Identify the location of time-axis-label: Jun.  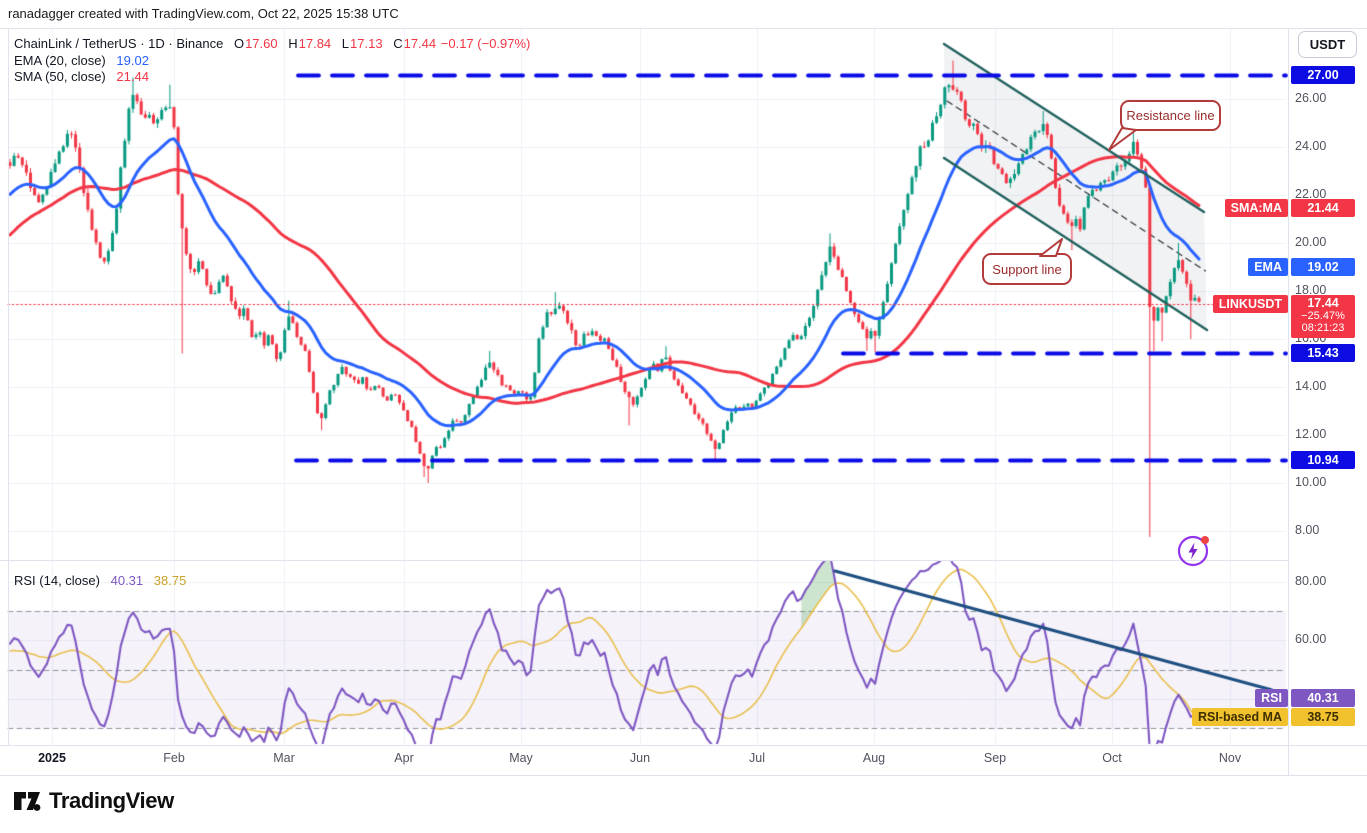
(640, 758).